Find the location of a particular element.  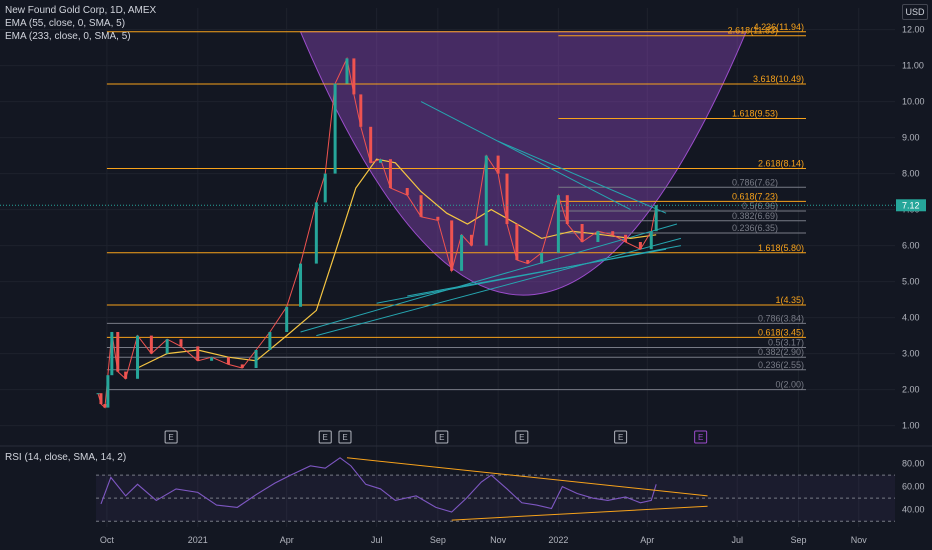

rsi-tick-label: 60.00 is located at coordinates (913, 487).